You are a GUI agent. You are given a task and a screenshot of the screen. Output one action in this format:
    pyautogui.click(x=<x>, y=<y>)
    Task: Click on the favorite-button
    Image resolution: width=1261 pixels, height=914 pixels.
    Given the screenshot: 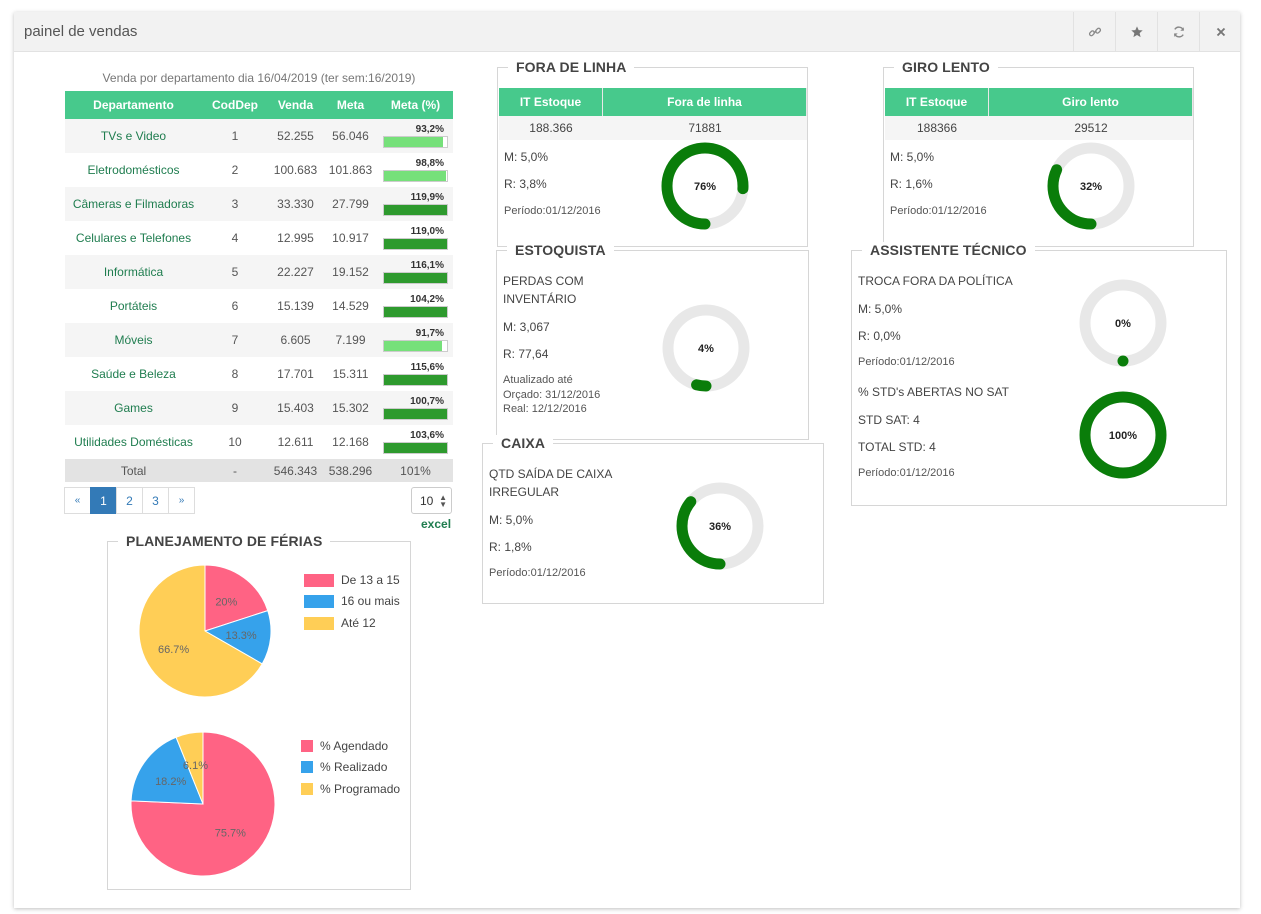 What is the action you would take?
    pyautogui.click(x=1136, y=32)
    